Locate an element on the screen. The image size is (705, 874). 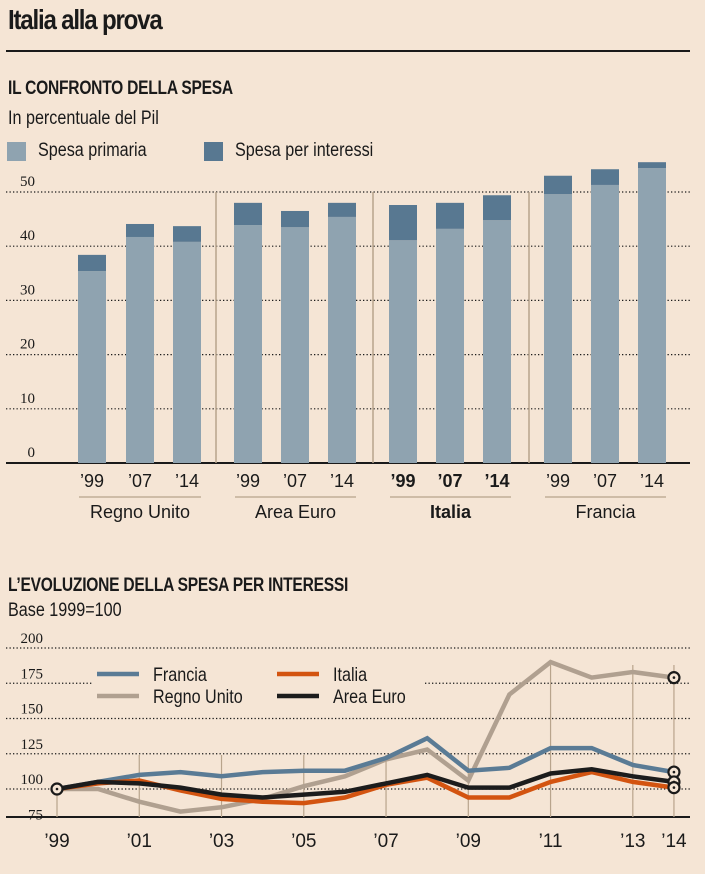
line-chart-y-tick-label: 75 is located at coordinates (35, 815).